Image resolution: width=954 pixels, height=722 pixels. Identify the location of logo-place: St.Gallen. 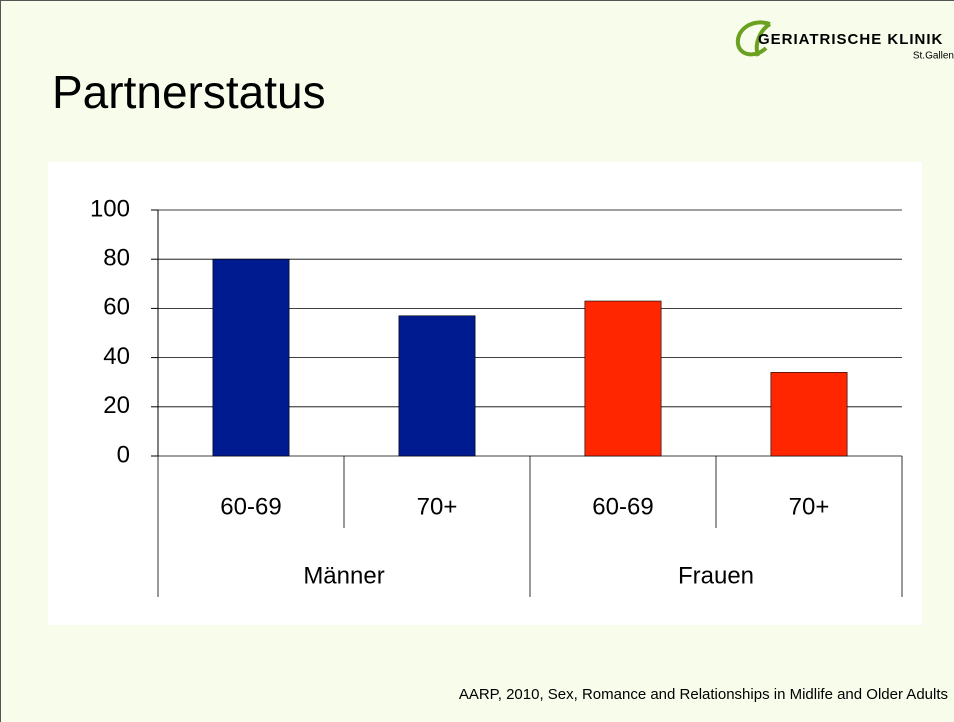
(933, 56).